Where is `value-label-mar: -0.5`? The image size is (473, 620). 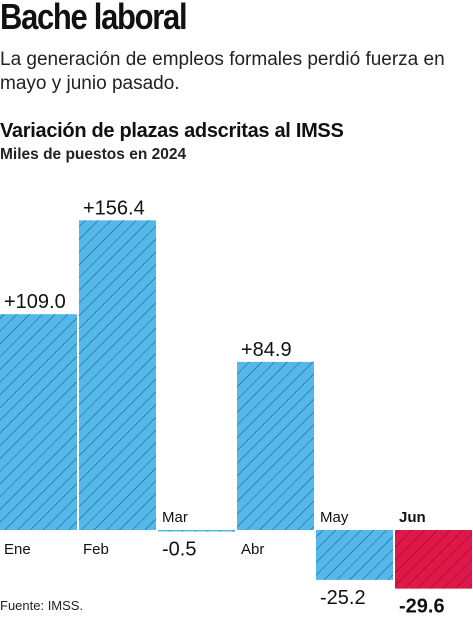
value-label-mar: -0.5 is located at coordinates (179, 550).